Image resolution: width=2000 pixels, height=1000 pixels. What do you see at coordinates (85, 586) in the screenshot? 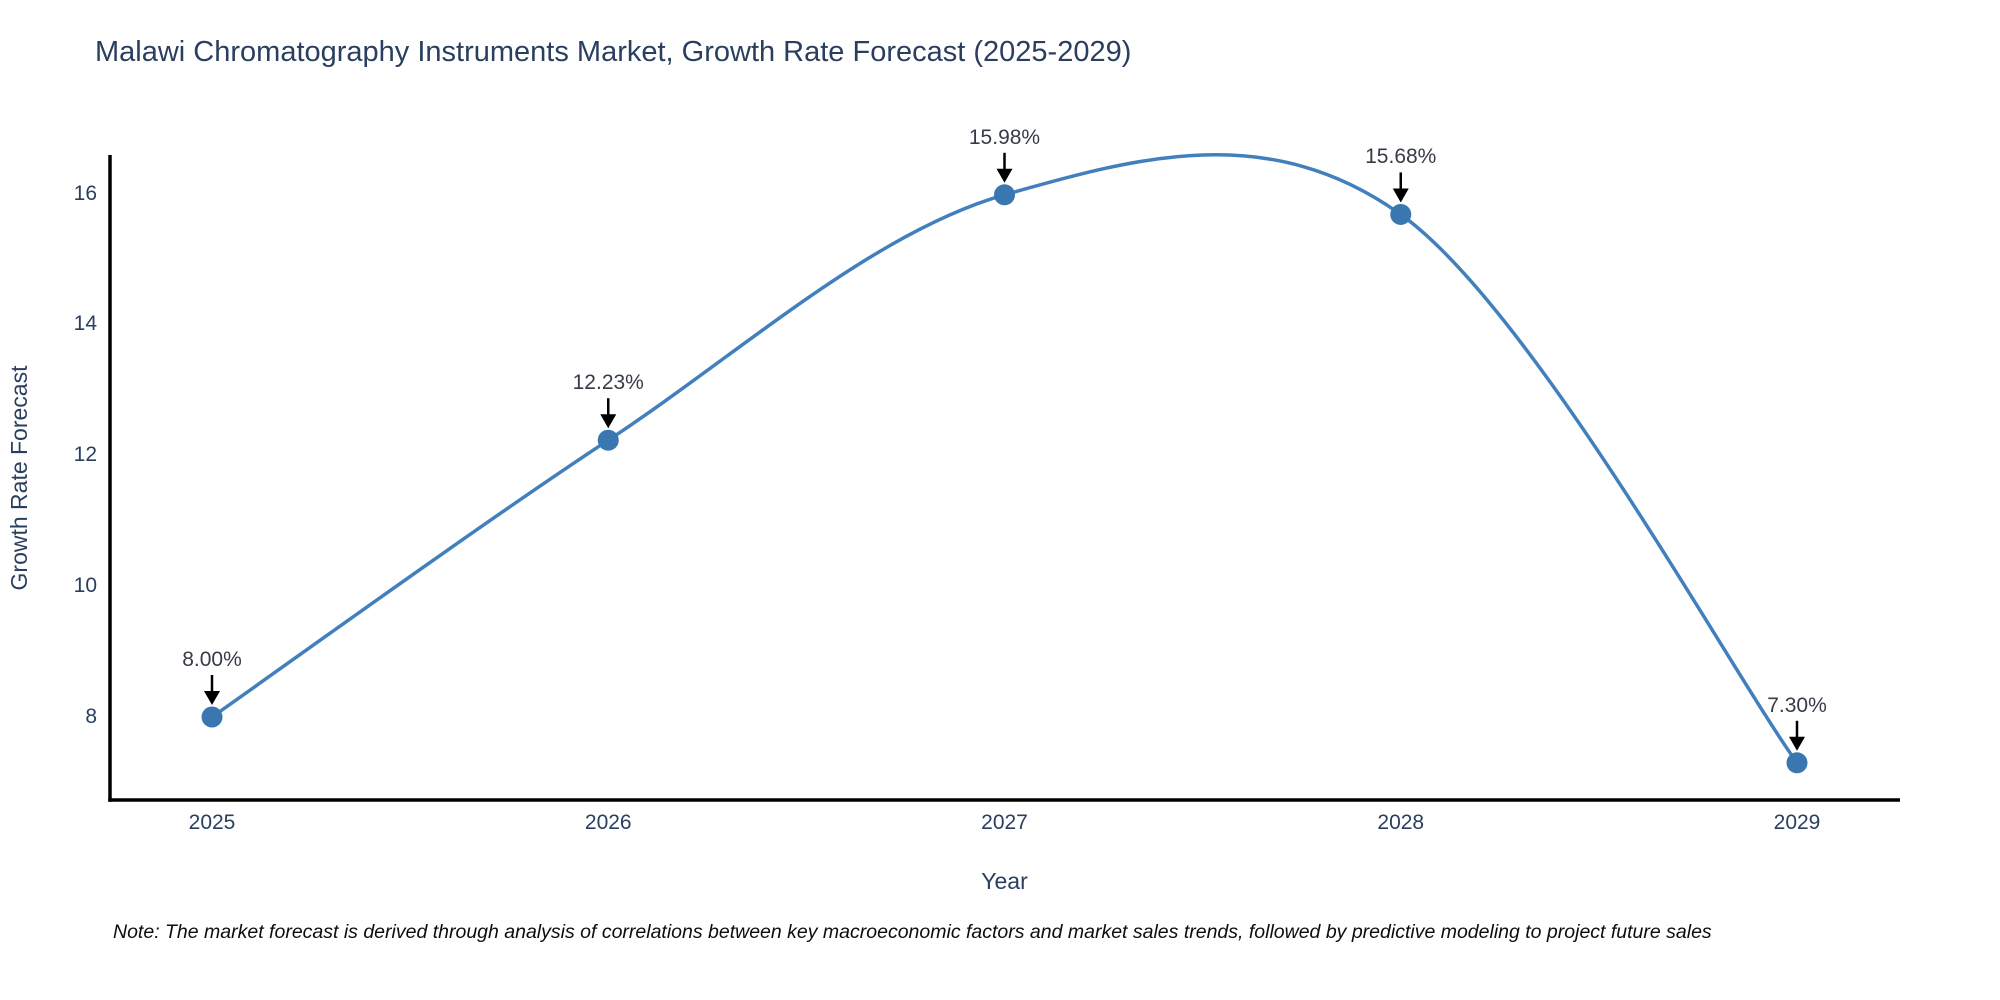
I see `y-tick-label: 10` at bounding box center [85, 586].